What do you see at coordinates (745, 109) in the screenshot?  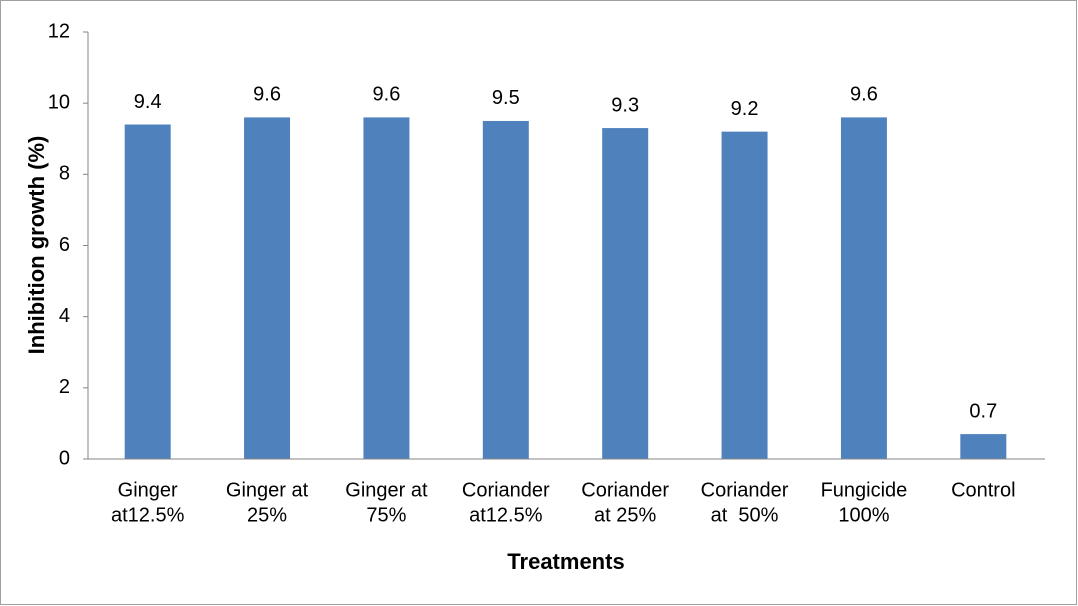 I see `data-label: 9.2` at bounding box center [745, 109].